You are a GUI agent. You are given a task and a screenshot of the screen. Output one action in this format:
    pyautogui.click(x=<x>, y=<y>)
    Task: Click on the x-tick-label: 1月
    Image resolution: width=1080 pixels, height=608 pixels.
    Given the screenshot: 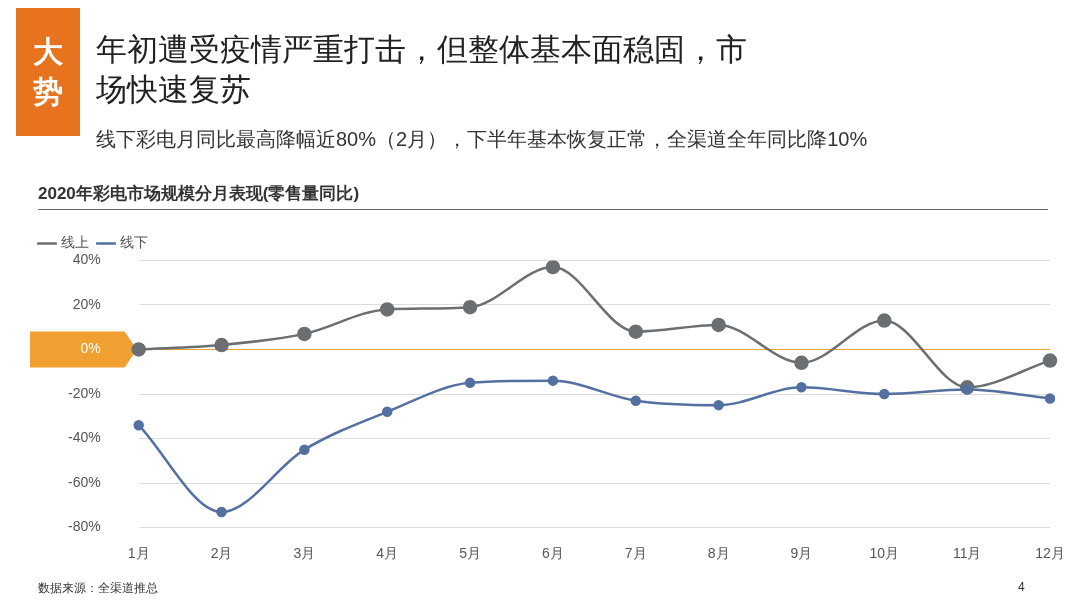 What is the action you would take?
    pyautogui.click(x=138, y=552)
    